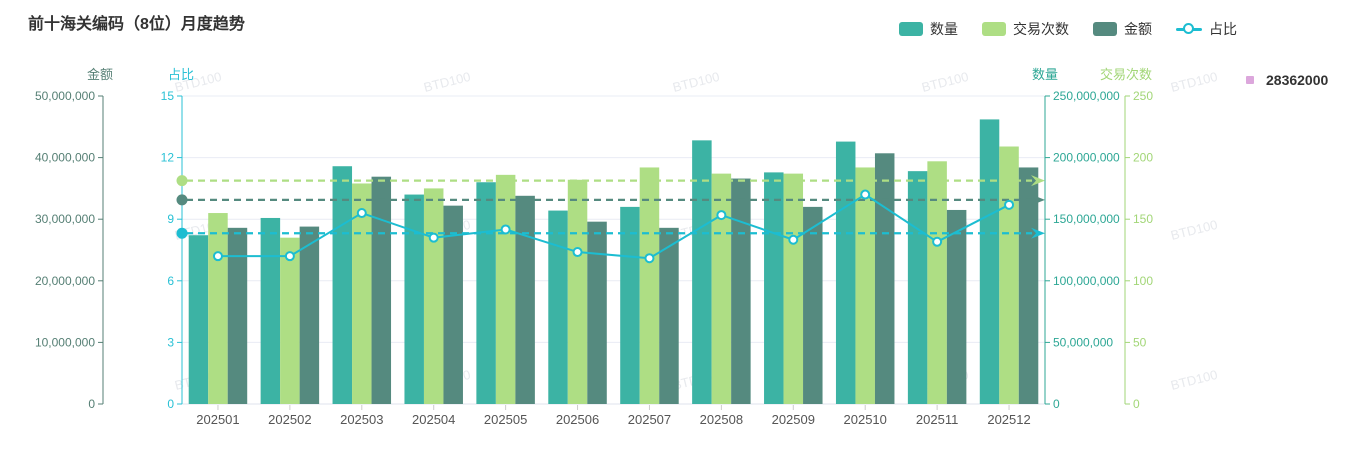 Image resolution: width=1354 pixels, height=461 pixels. I want to click on axis-title-quantity: 数量, so click(1045, 74).